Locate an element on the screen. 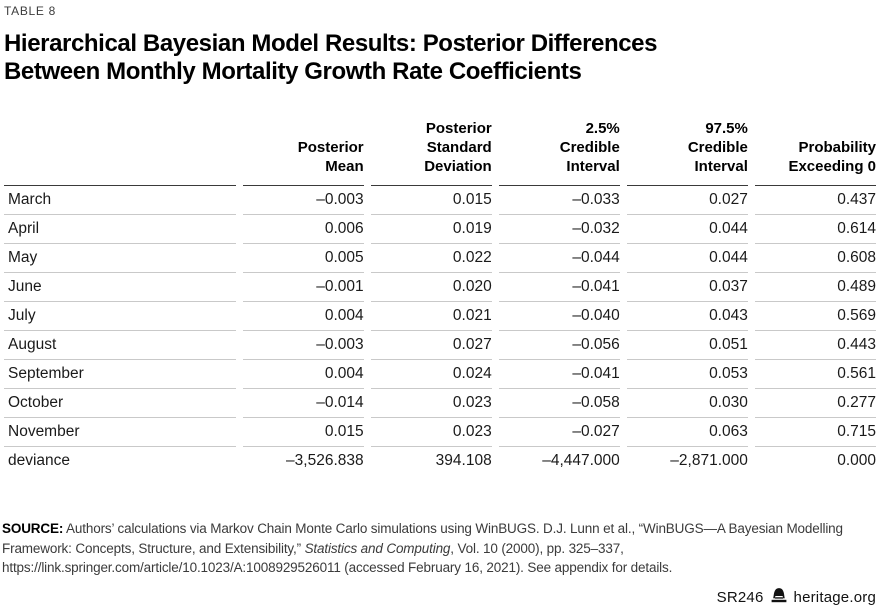 This screenshot has height=614, width=884. value-cell: 394.108 is located at coordinates (463, 460).